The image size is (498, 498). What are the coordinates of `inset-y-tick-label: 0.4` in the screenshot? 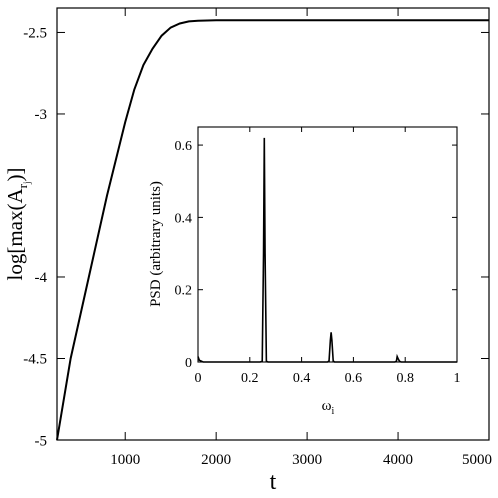 It's located at (184, 218).